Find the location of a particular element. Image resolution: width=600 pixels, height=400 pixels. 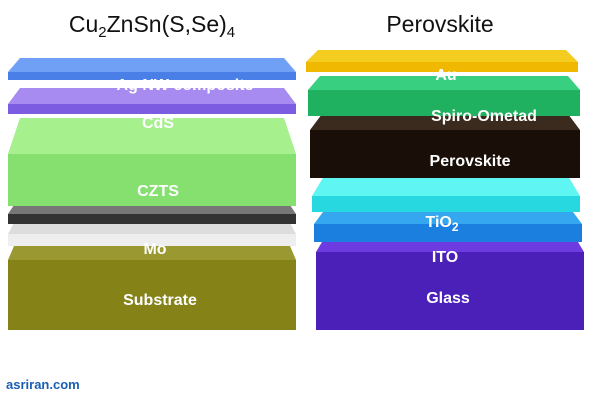

layer-label: TiO2 is located at coordinates (441, 224).